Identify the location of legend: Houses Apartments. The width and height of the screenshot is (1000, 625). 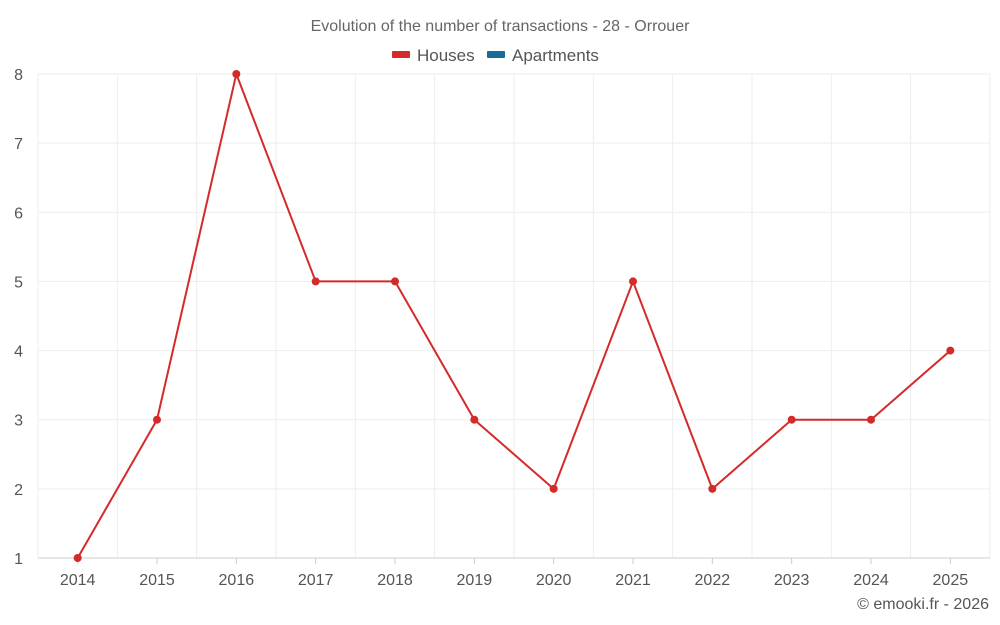
(495, 55).